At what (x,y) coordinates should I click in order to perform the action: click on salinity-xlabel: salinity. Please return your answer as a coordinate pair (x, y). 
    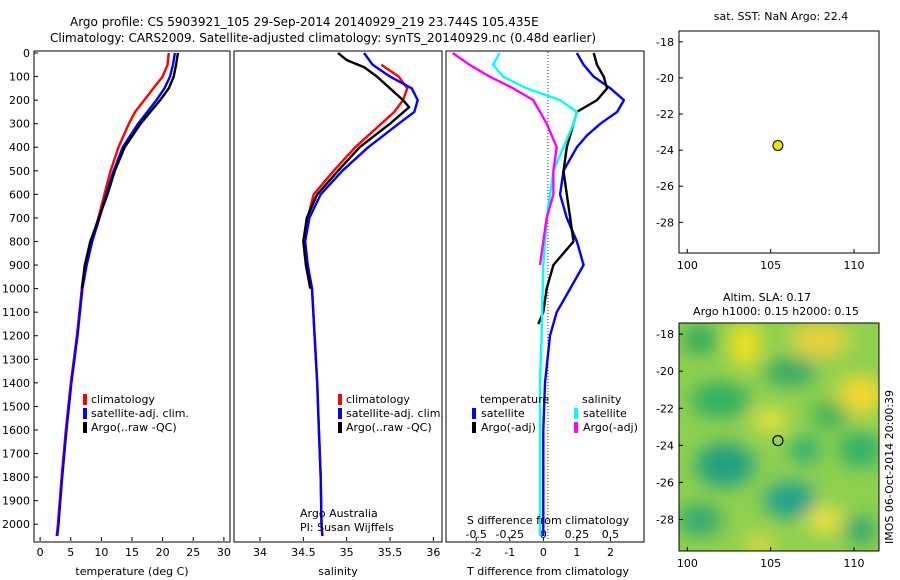
    Looking at the image, I should click on (338, 571).